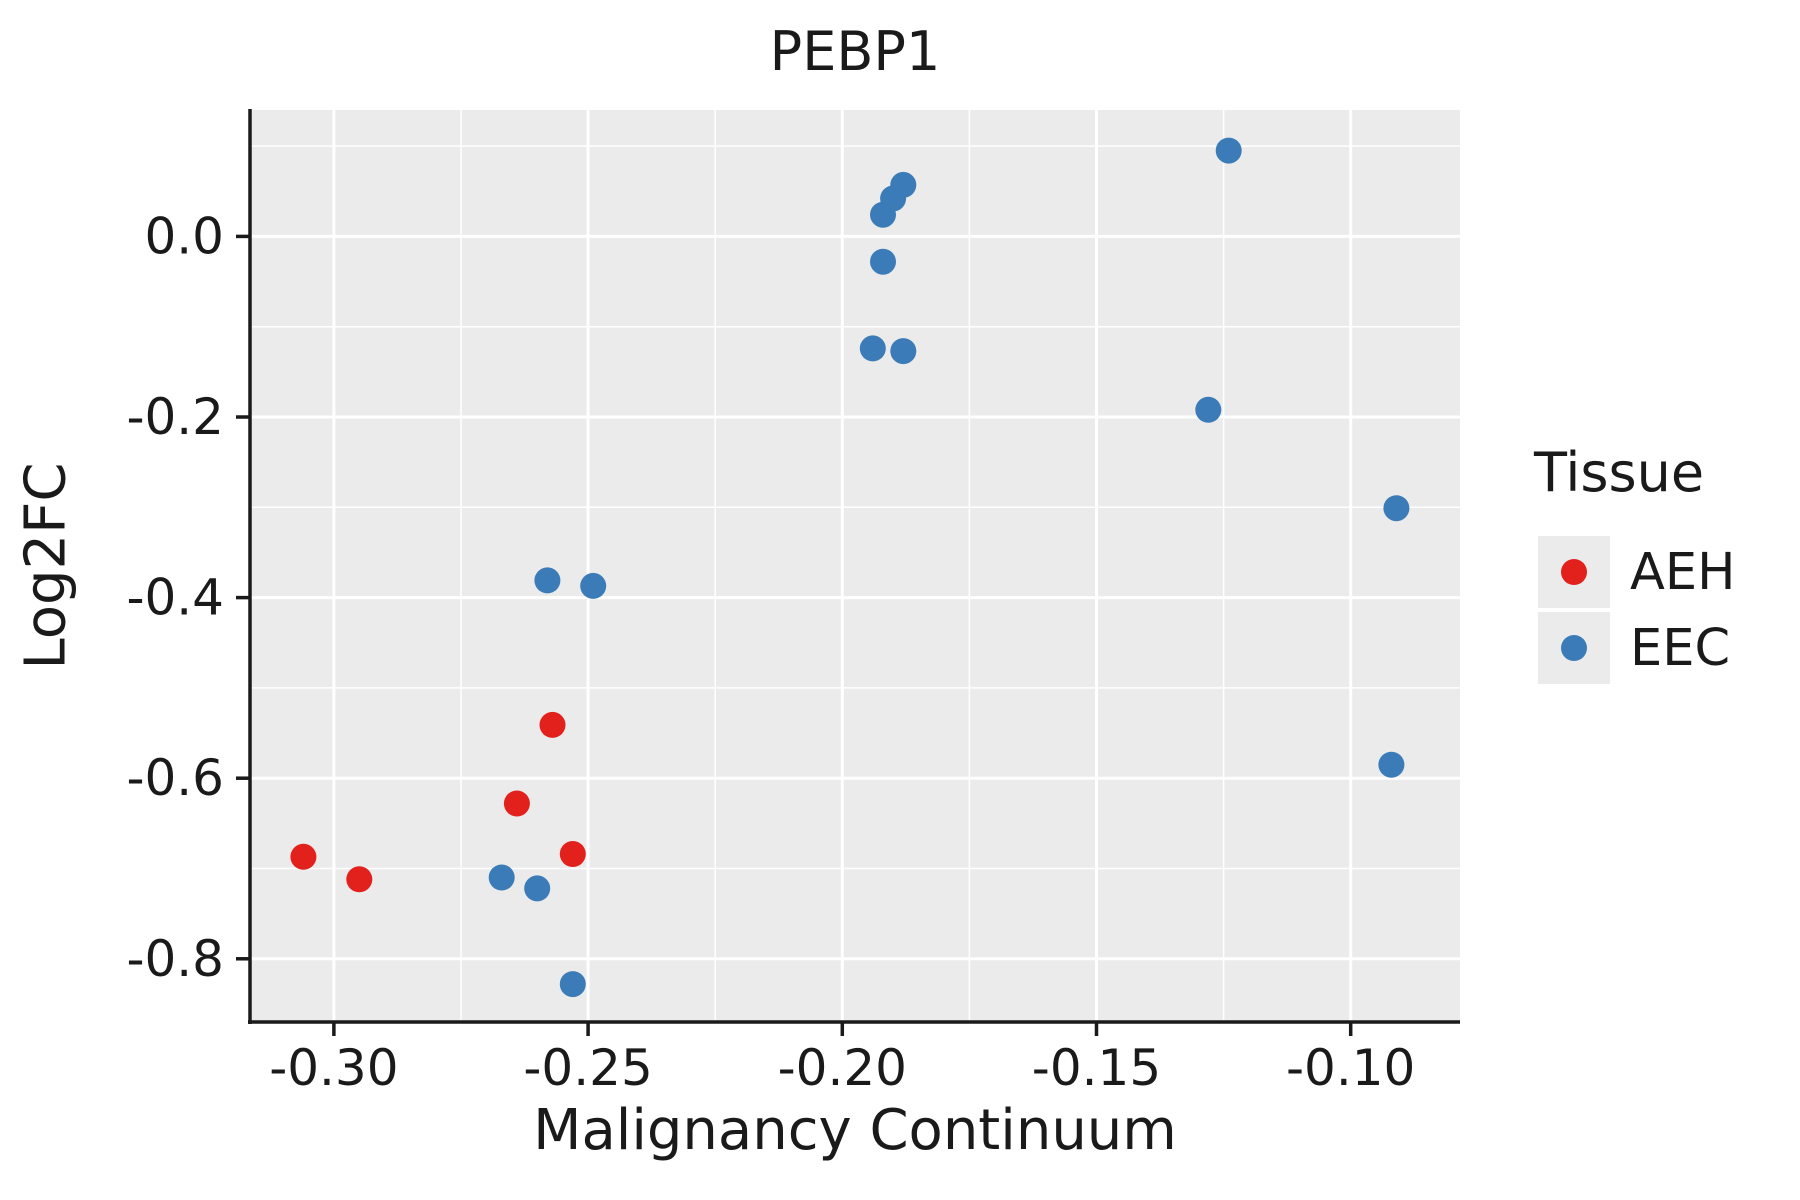  I want to click on legend-item-aeh: AEH, so click(1632, 572).